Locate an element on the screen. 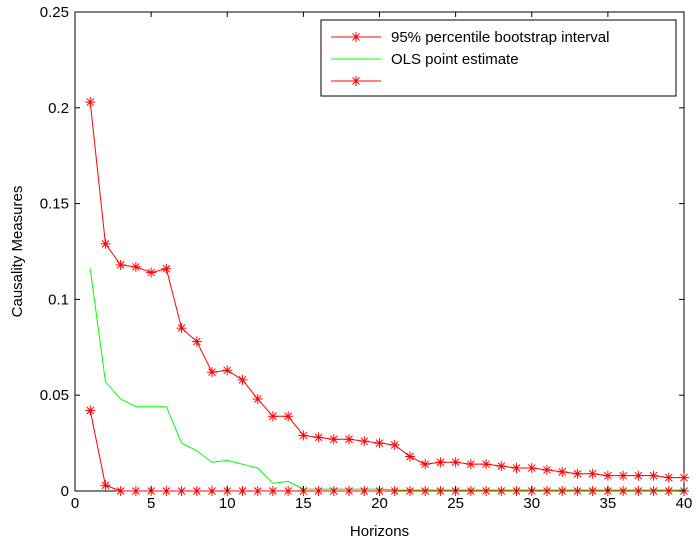 The image size is (696, 544). y-tick-label: 0.2 is located at coordinates (58, 108).